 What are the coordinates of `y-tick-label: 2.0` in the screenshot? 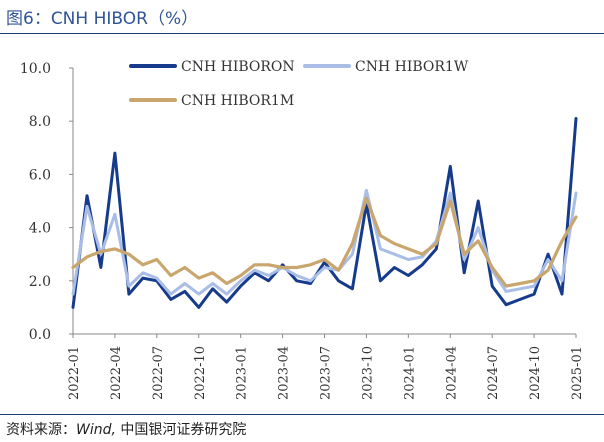 It's located at (40, 282).